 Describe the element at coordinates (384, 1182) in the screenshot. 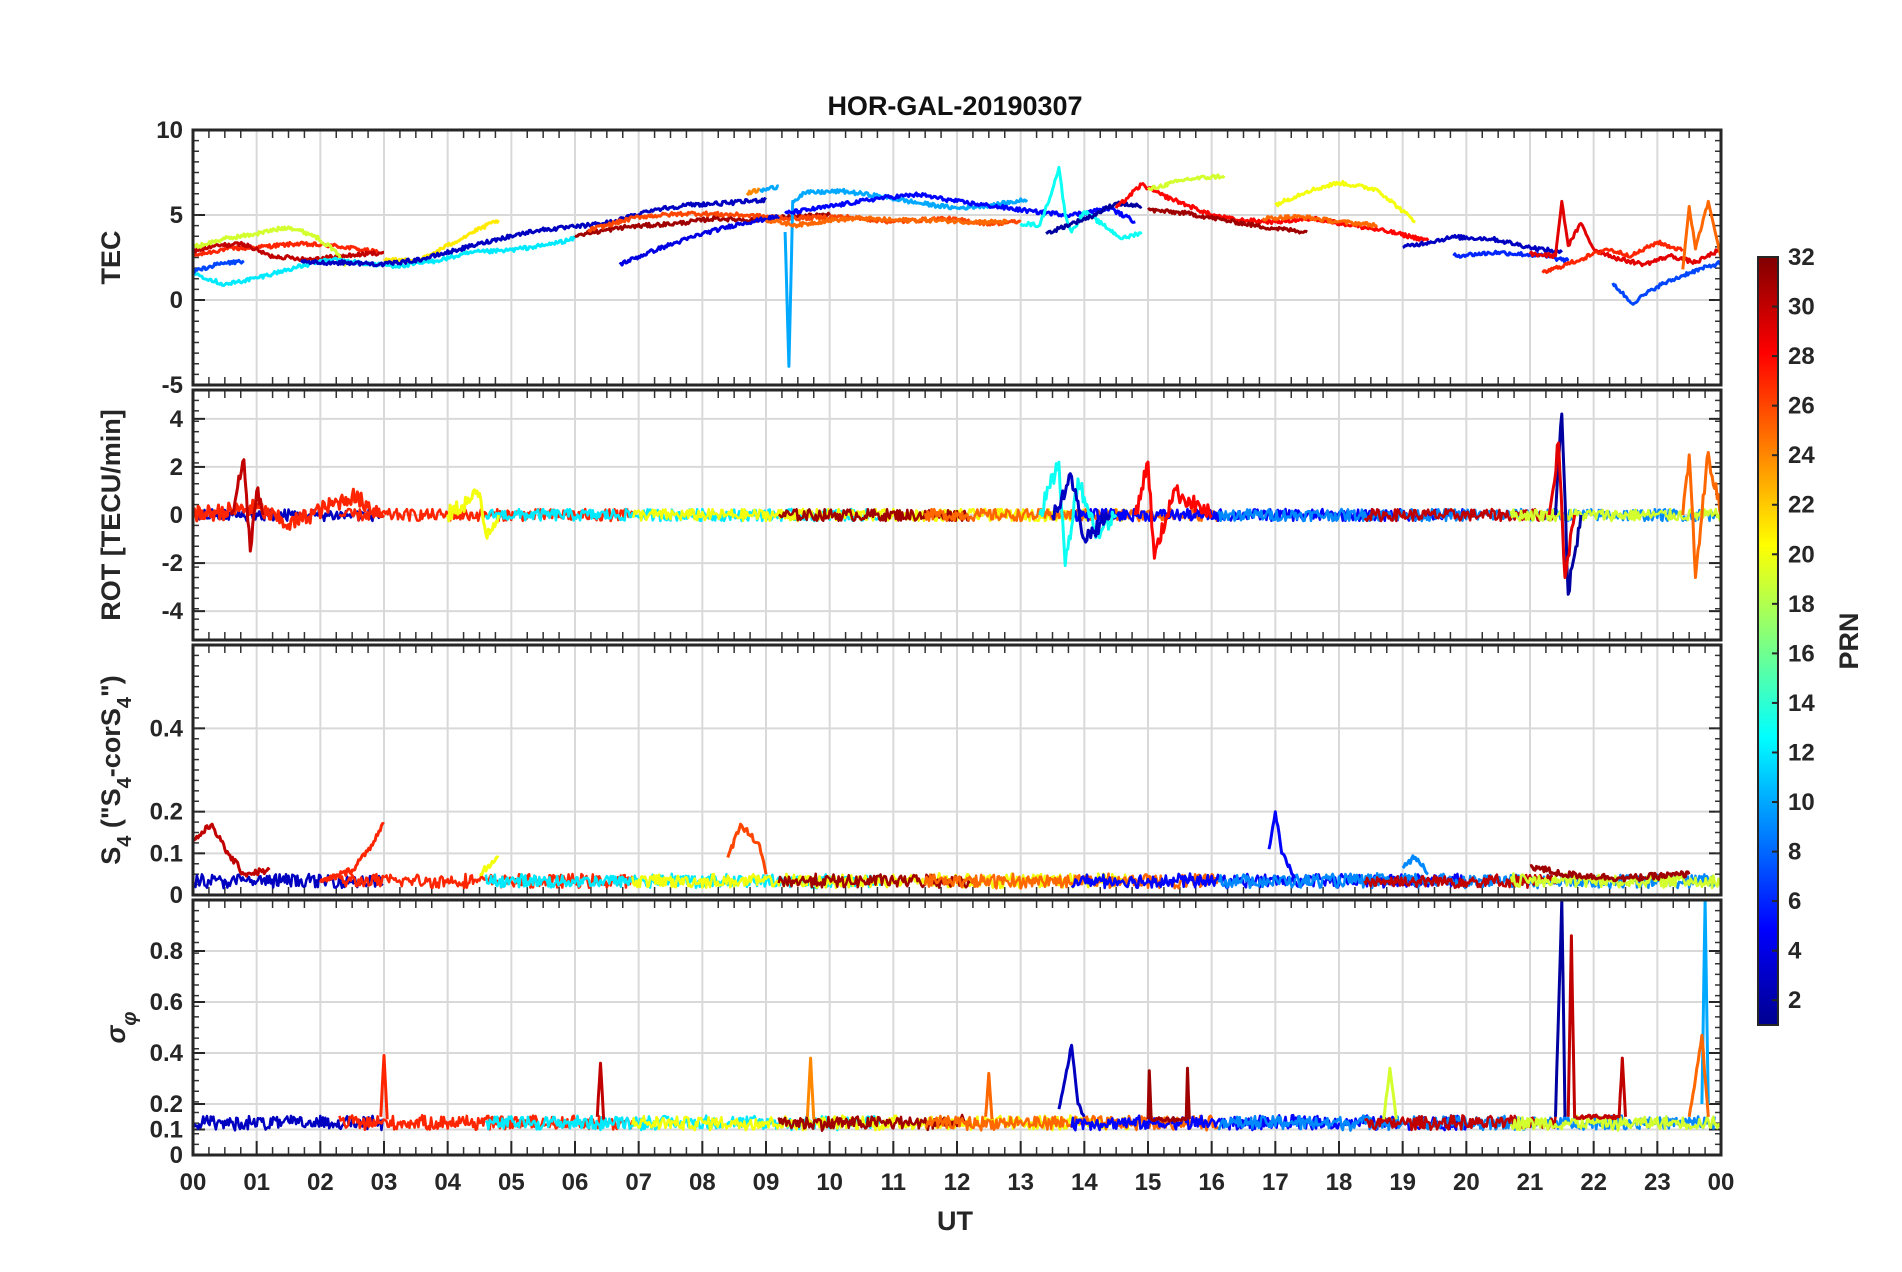

I see `x-tick-label: 03` at that location.